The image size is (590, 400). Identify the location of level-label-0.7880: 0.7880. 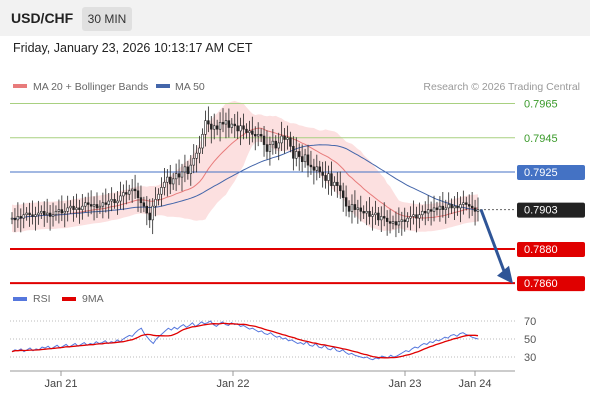
(541, 250).